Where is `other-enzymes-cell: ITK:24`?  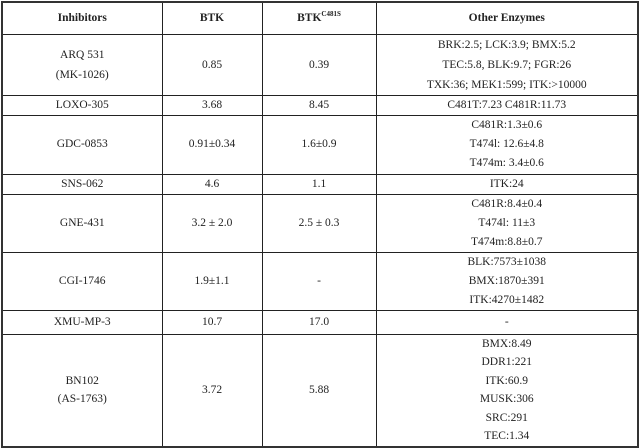
other-enzymes-cell: ITK:24 is located at coordinates (507, 184).